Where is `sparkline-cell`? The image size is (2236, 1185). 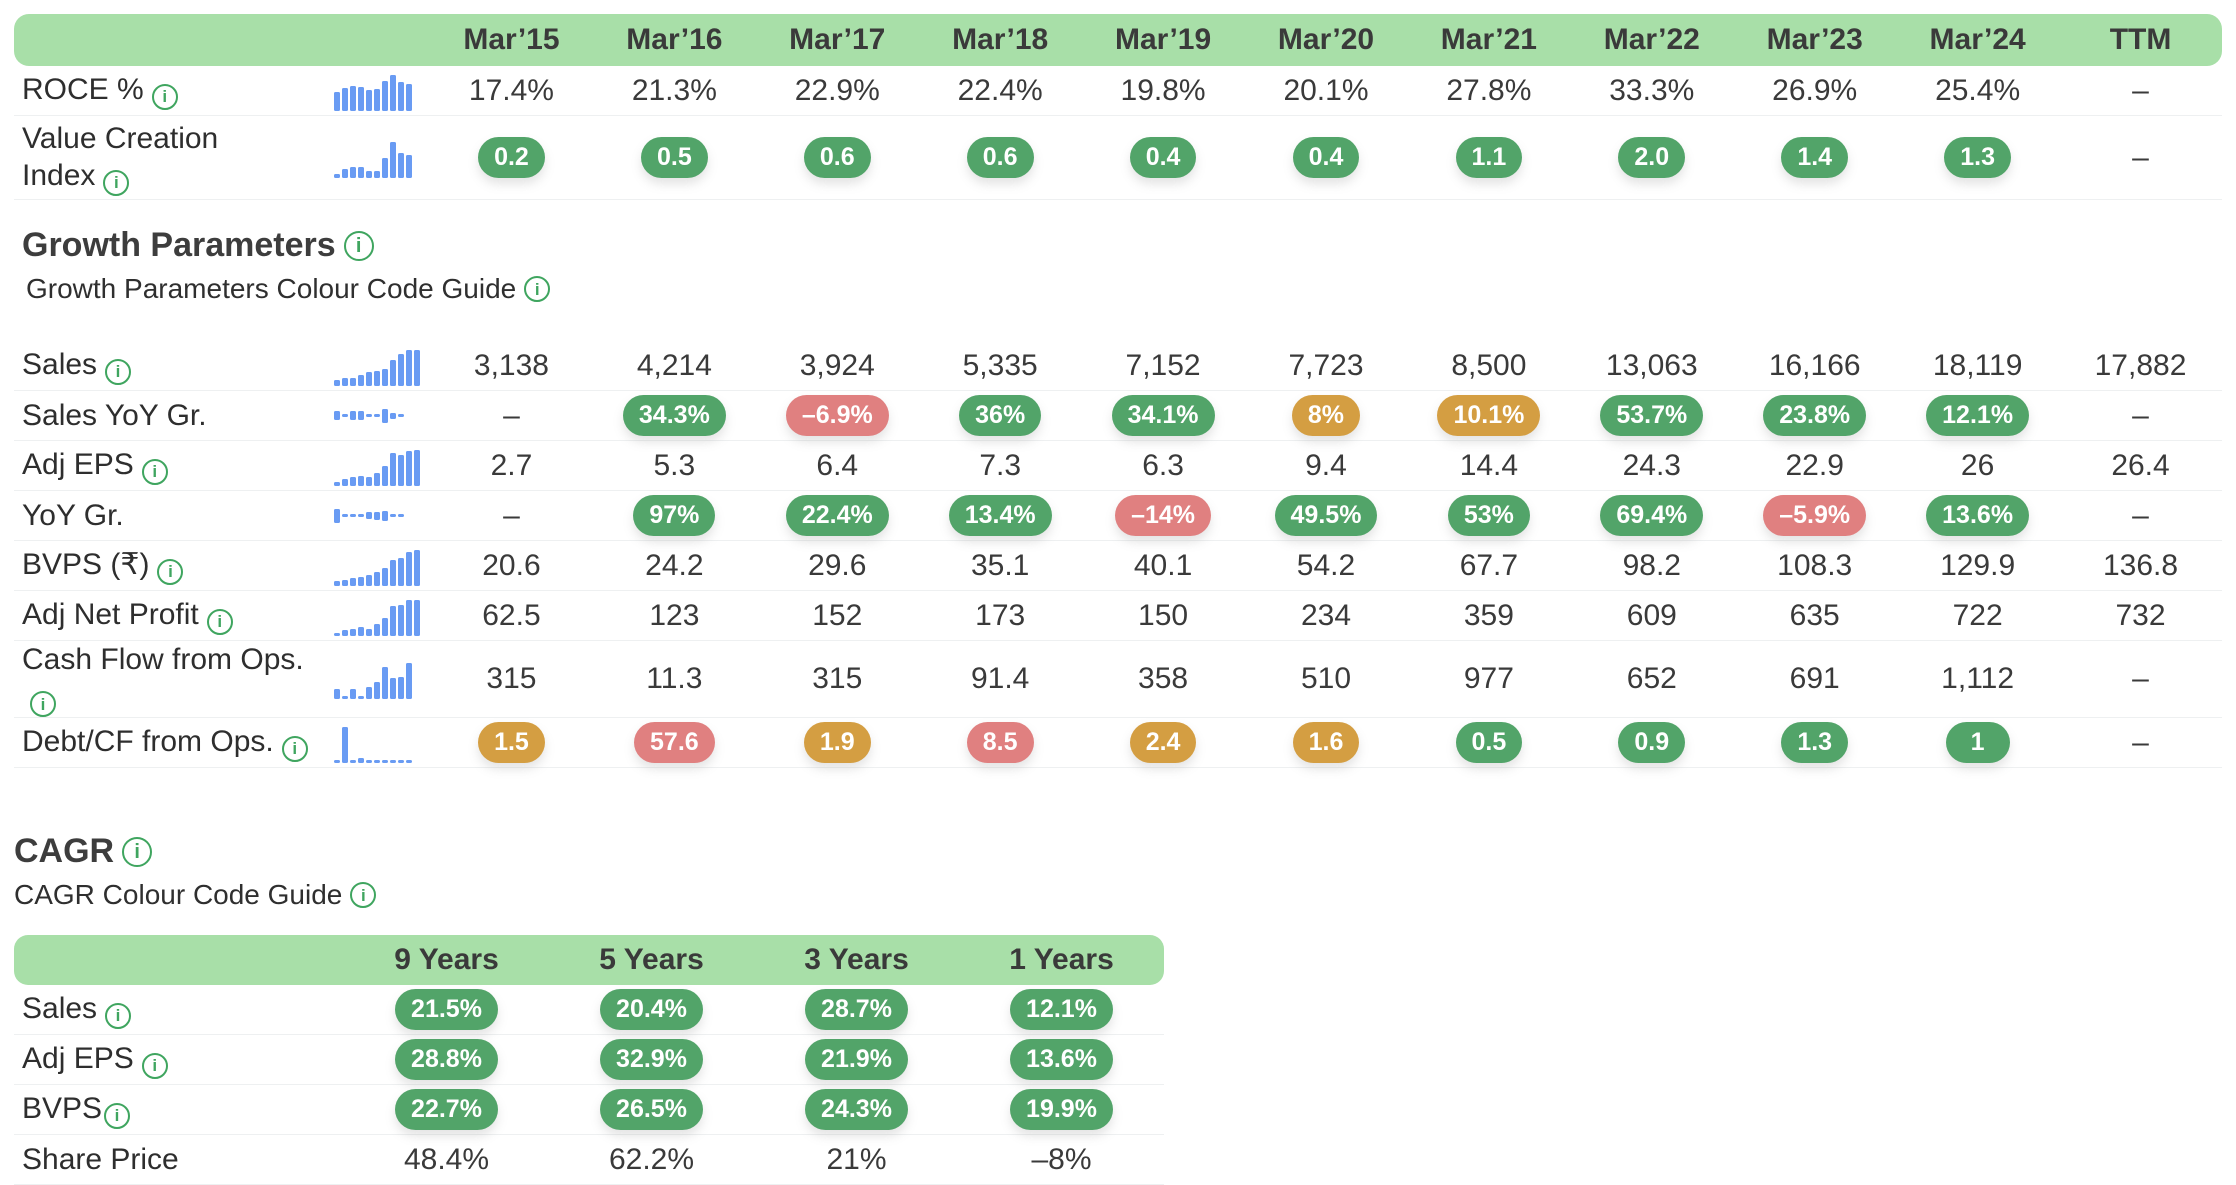 sparkline-cell is located at coordinates (382, 366).